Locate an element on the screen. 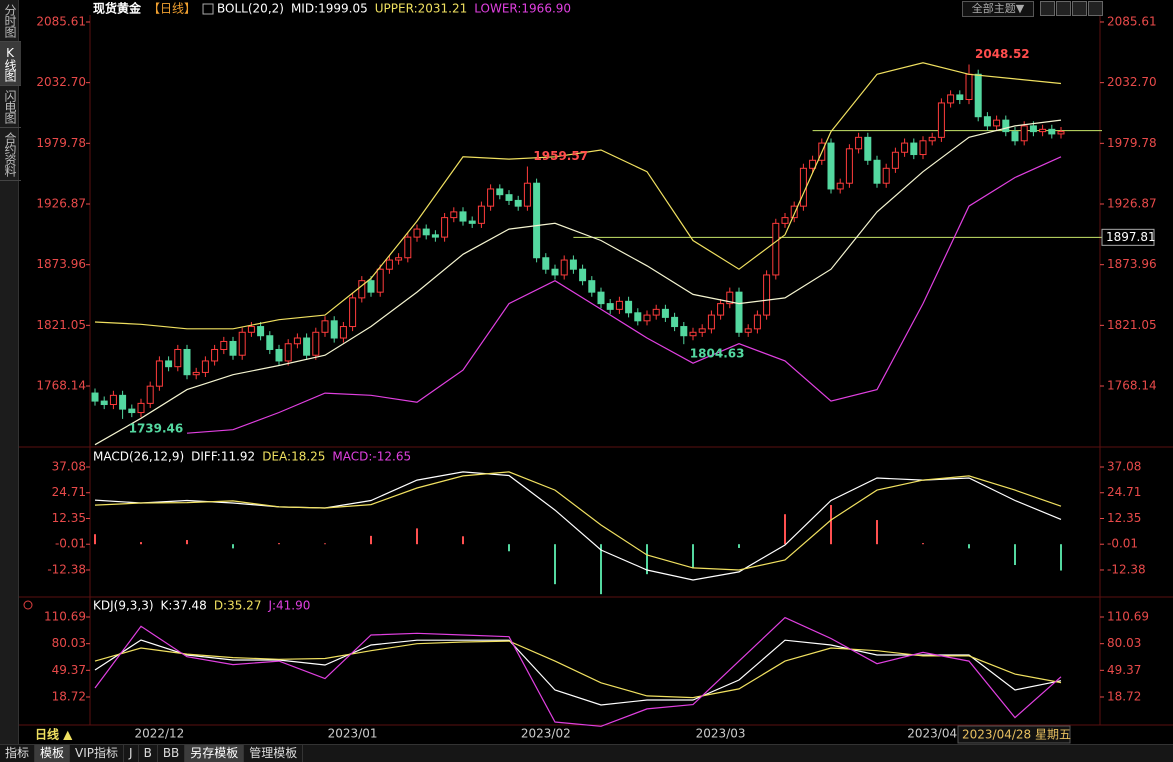 The image size is (1173, 762). y-tick-label: 49.37 is located at coordinates (69, 670).